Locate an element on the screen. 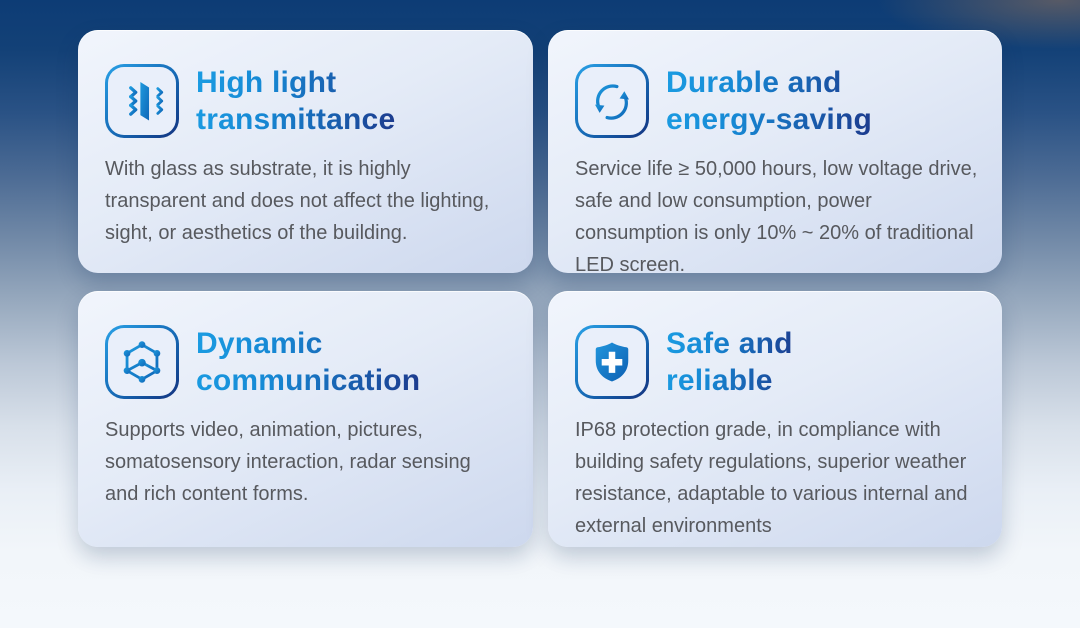 The width and height of the screenshot is (1080, 628). card-header: High light transmittance is located at coordinates (307, 101).